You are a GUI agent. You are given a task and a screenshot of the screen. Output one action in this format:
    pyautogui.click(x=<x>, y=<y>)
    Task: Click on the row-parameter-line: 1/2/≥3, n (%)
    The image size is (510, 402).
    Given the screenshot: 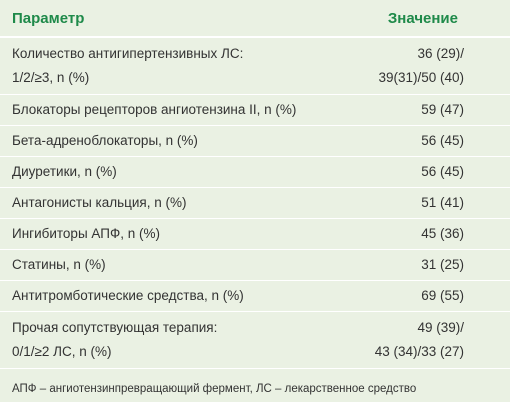 What is the action you would take?
    pyautogui.click(x=51, y=77)
    